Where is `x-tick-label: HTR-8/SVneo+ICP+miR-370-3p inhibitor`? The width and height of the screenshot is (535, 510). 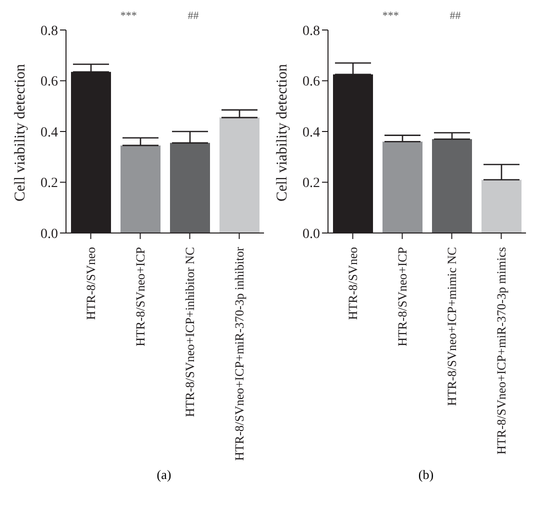 x-tick-label: HTR-8/SVneo+ICP+miR-370-3p inhibitor is located at coordinates (239, 353).